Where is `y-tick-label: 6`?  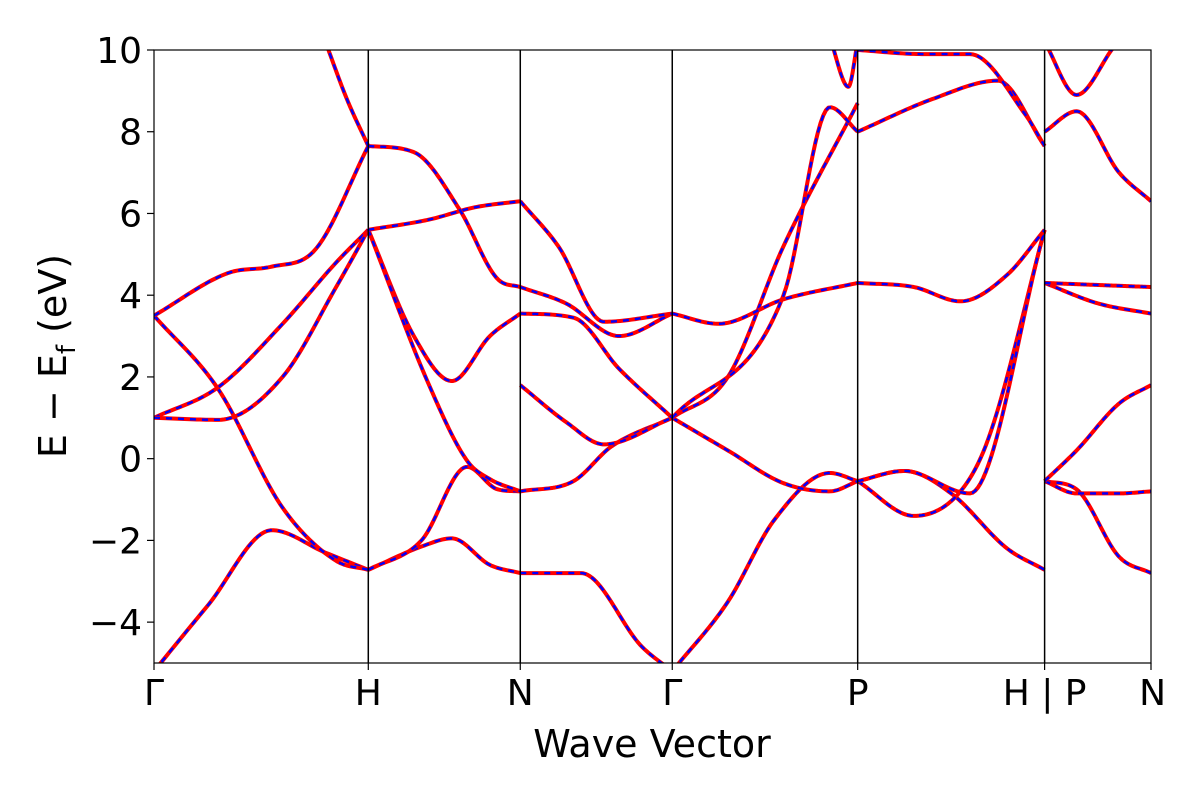 y-tick-label: 6 is located at coordinates (130, 214).